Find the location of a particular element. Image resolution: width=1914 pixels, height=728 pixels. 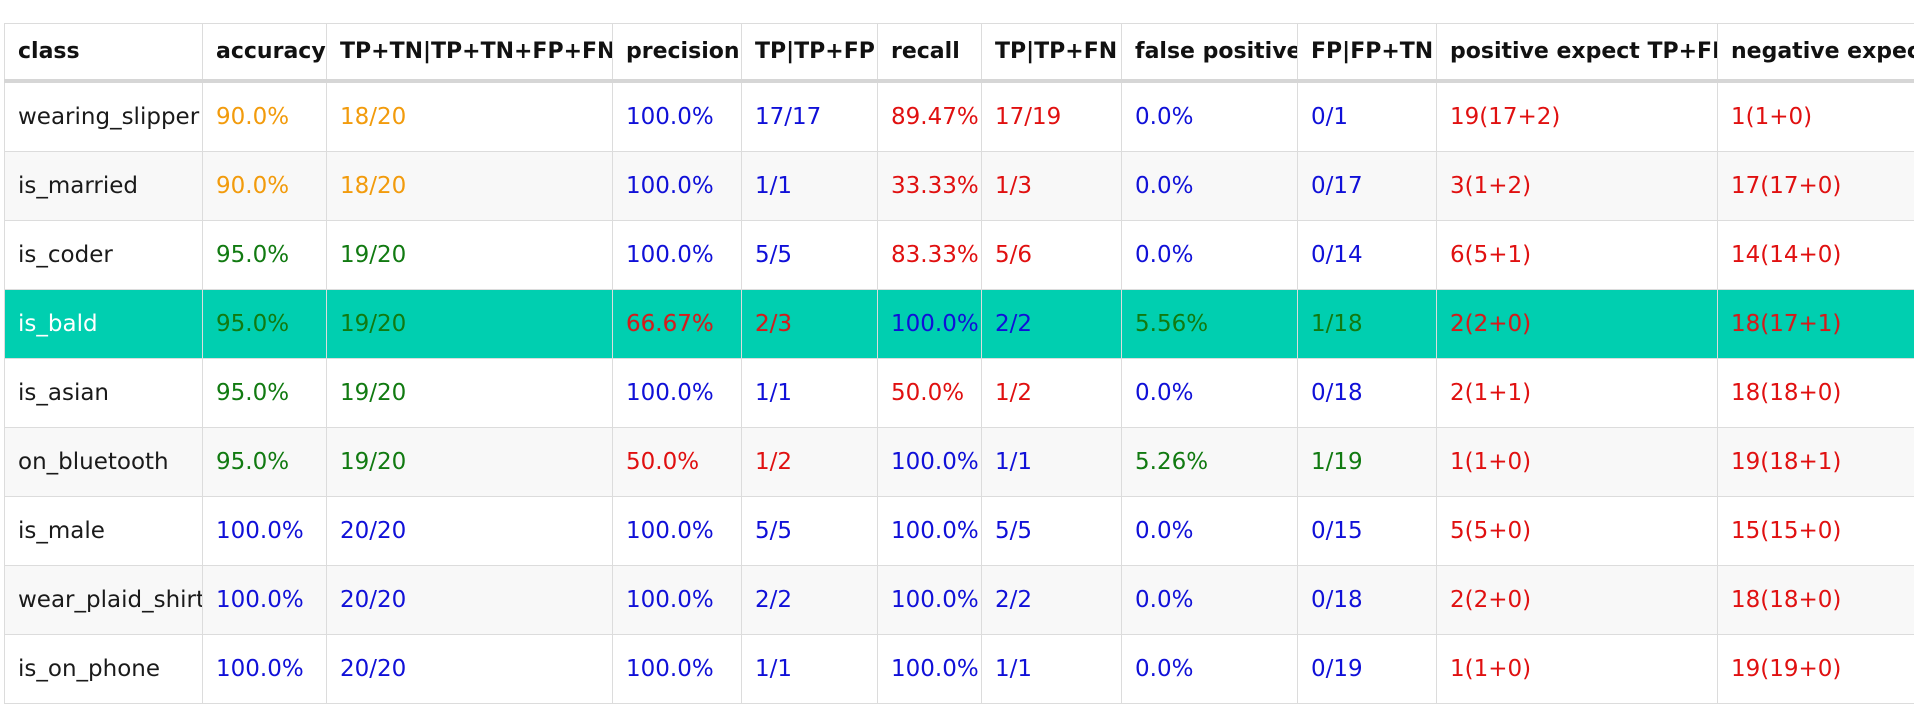

cell-negative-expect: 17(17+0) is located at coordinates (1815, 186).